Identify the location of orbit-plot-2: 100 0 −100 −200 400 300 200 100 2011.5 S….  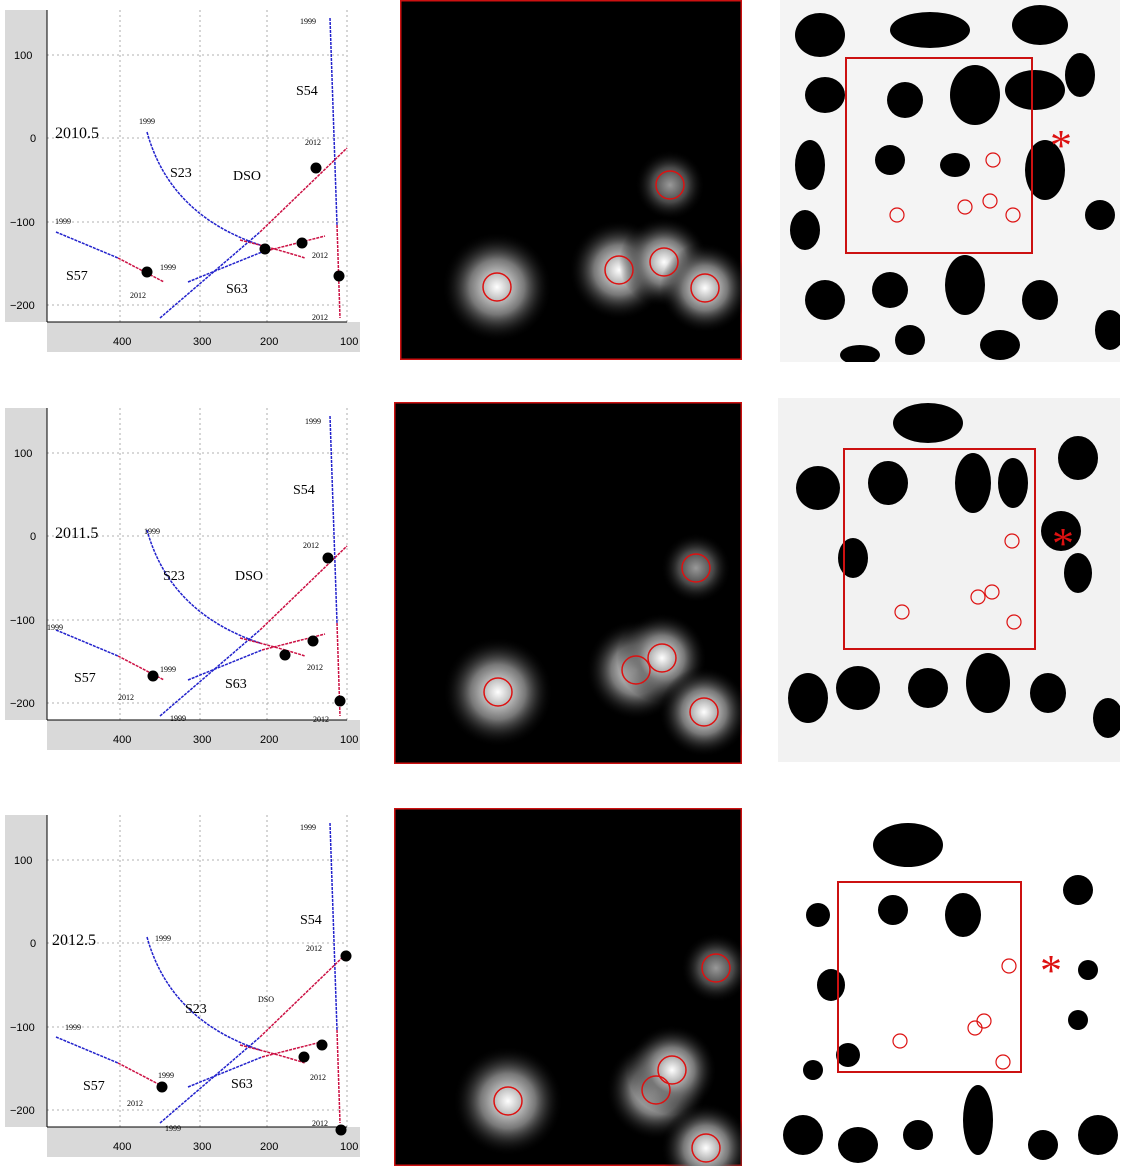
(182, 579).